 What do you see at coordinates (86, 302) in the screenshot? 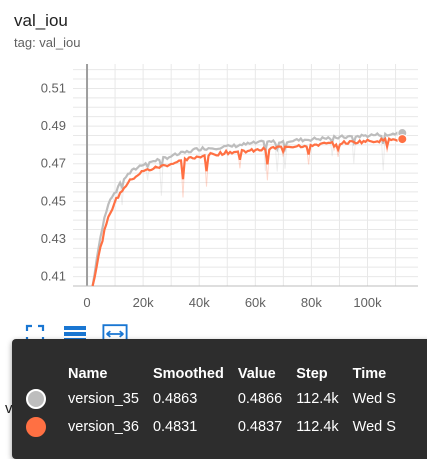
I see `x-tick-label: 0` at bounding box center [86, 302].